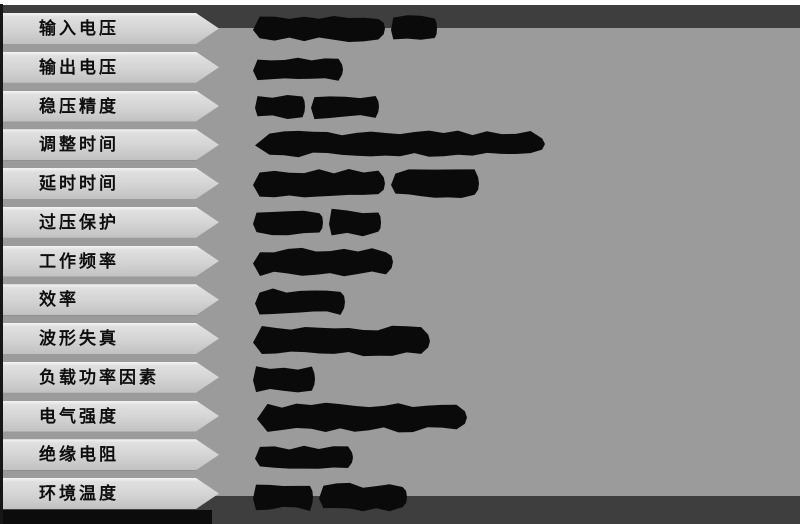 The width and height of the screenshot is (800, 524). I want to click on spec-label: 过压保护, so click(79, 222).